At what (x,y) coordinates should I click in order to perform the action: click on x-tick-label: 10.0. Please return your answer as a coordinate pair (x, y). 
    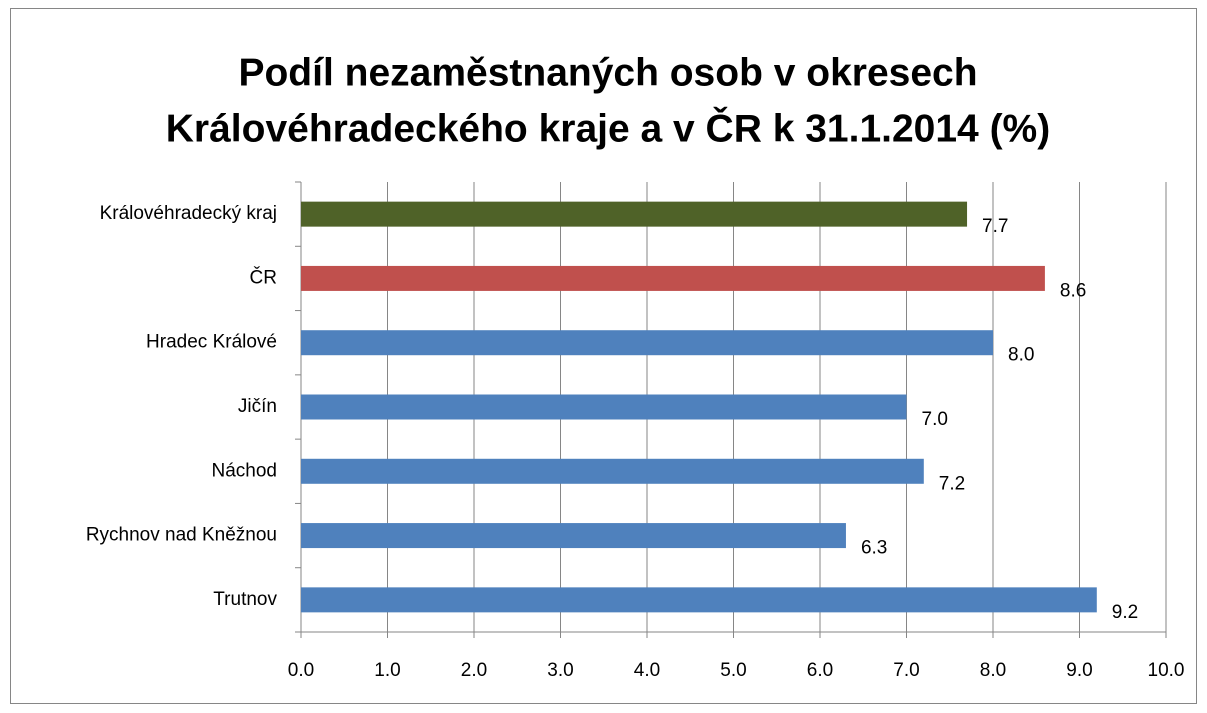
    Looking at the image, I should click on (1166, 670).